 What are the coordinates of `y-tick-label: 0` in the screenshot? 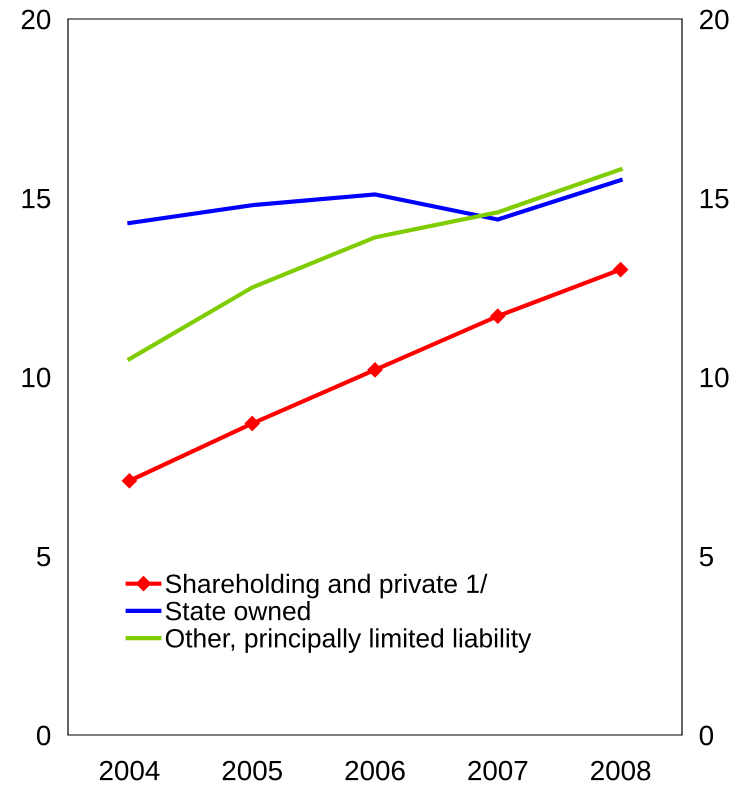 It's located at (43, 736).